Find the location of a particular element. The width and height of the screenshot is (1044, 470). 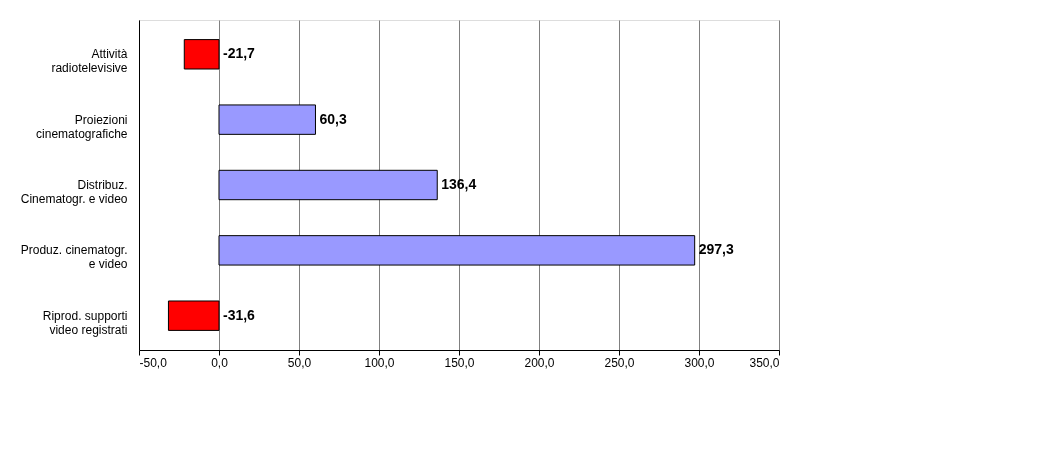

y-tick-label: Proiezioni cinematografiche is located at coordinates (82, 126).